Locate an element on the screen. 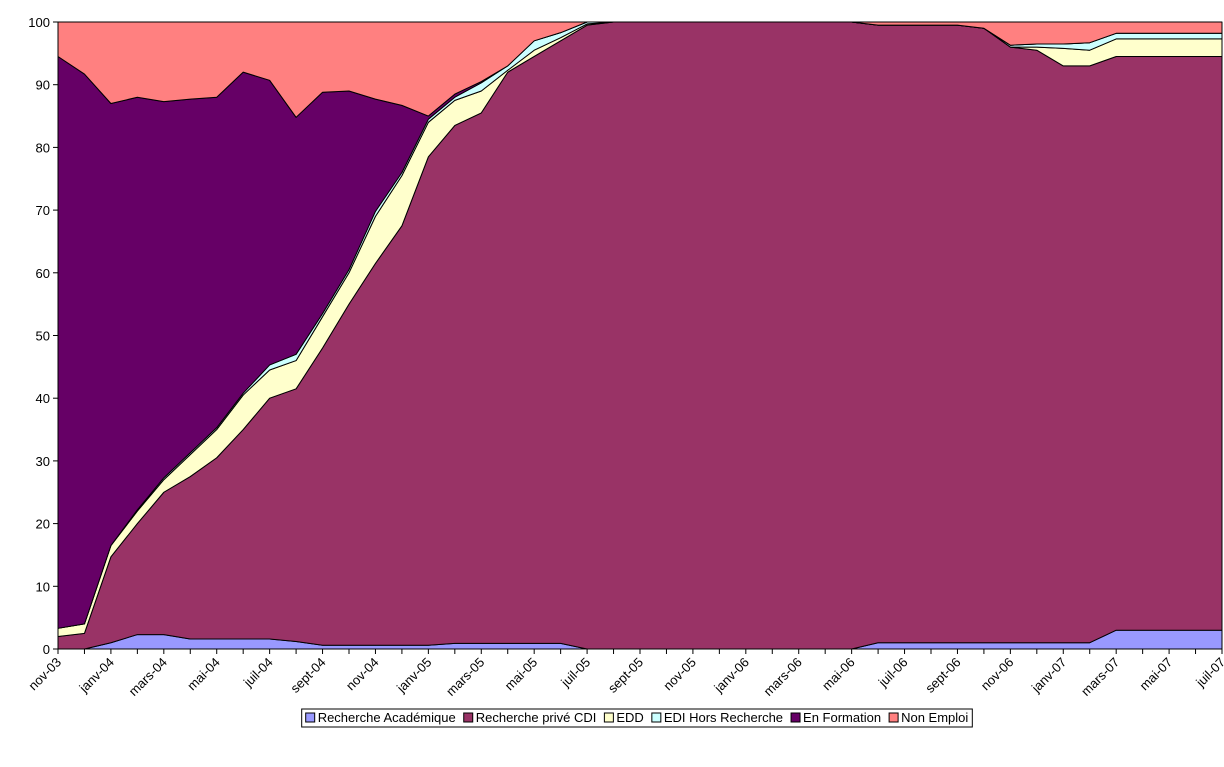  x-tick-label: mai-06 is located at coordinates (838, 674).